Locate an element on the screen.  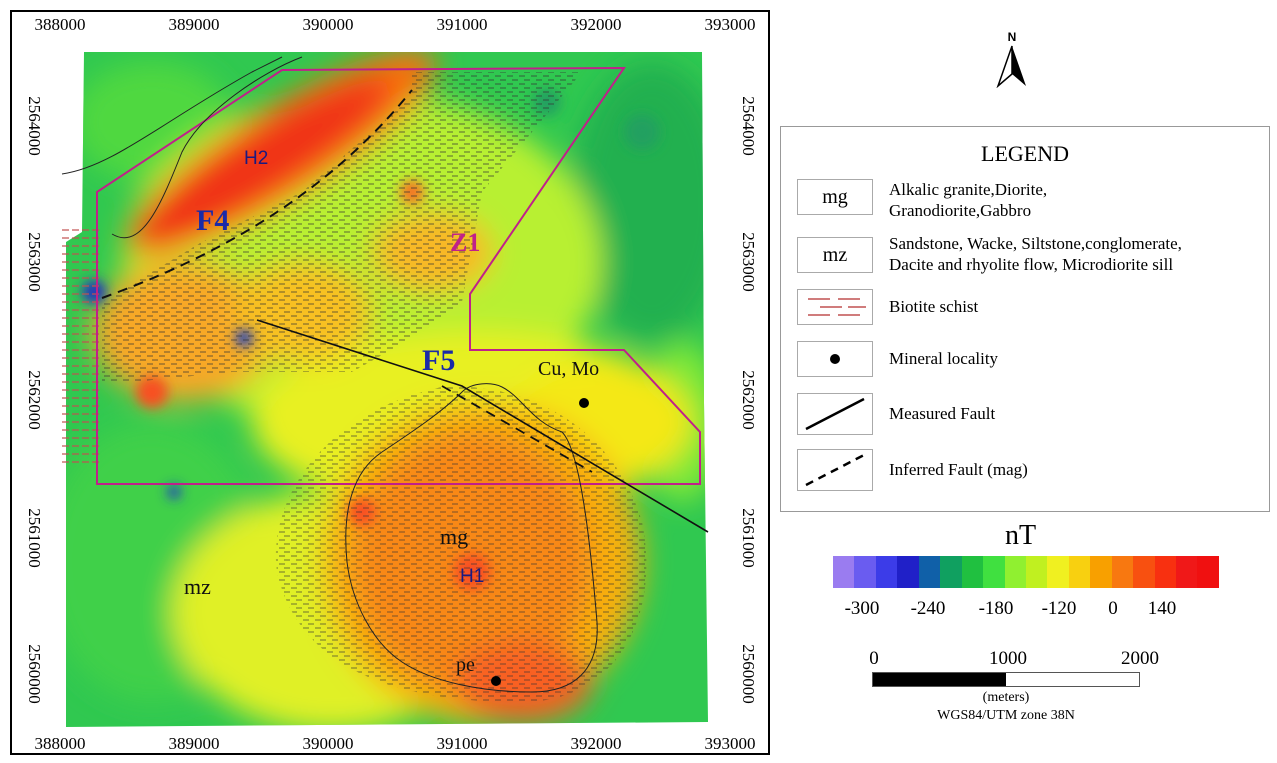
unit-label-mz: mz is located at coordinates (197, 586).